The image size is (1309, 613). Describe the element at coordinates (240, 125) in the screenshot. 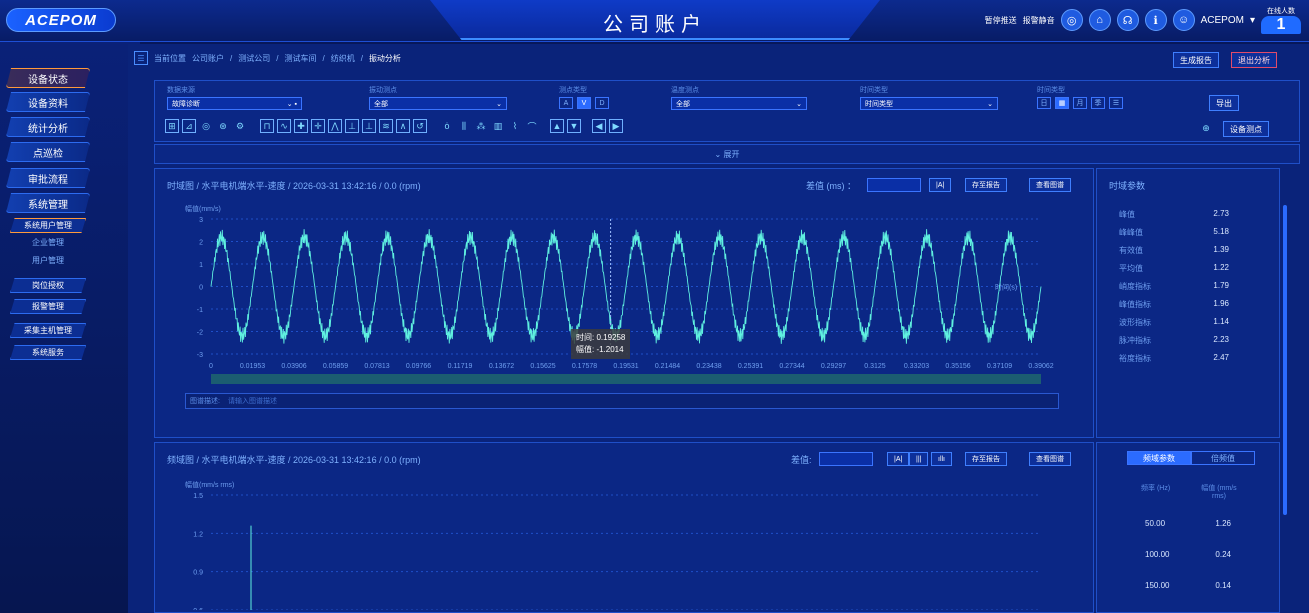

I see `gear-icon: ⚙` at that location.